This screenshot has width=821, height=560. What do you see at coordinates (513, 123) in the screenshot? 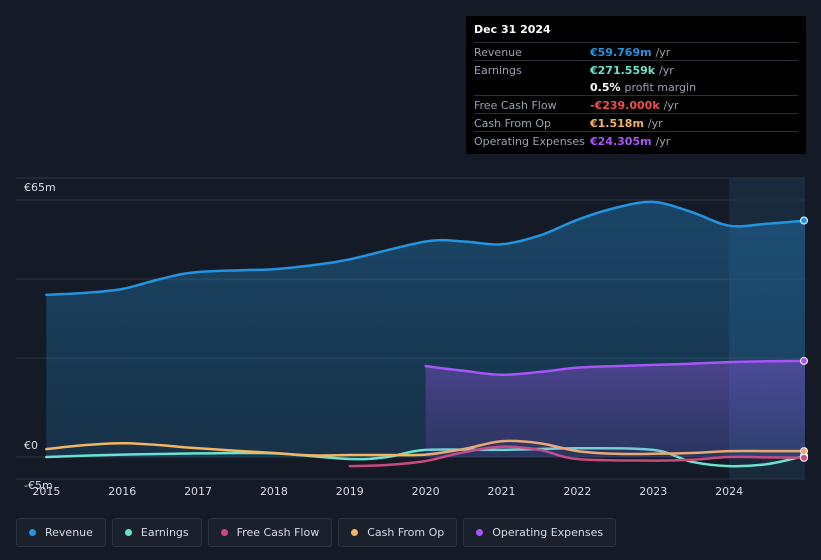
I see `tooltip-row-label: Cash From Op` at bounding box center [513, 123].